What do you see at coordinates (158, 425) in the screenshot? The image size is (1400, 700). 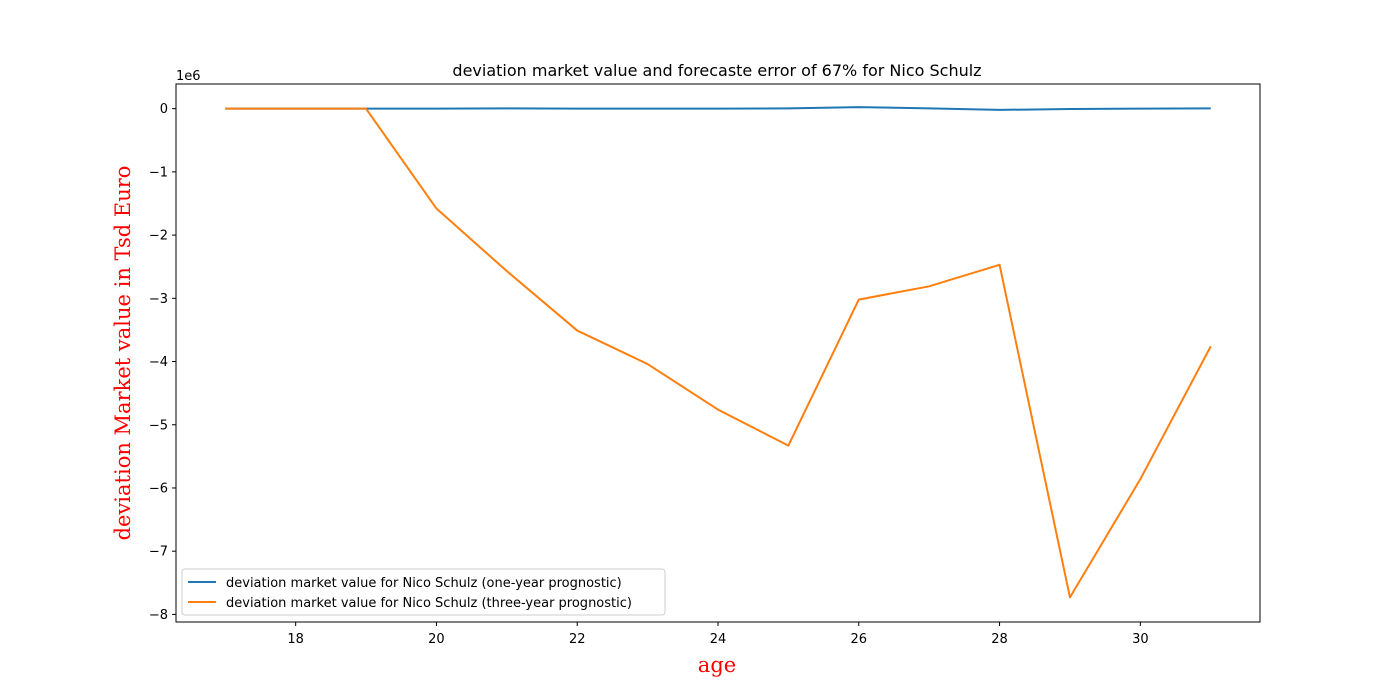 I see `y-tick-label: −5` at bounding box center [158, 425].